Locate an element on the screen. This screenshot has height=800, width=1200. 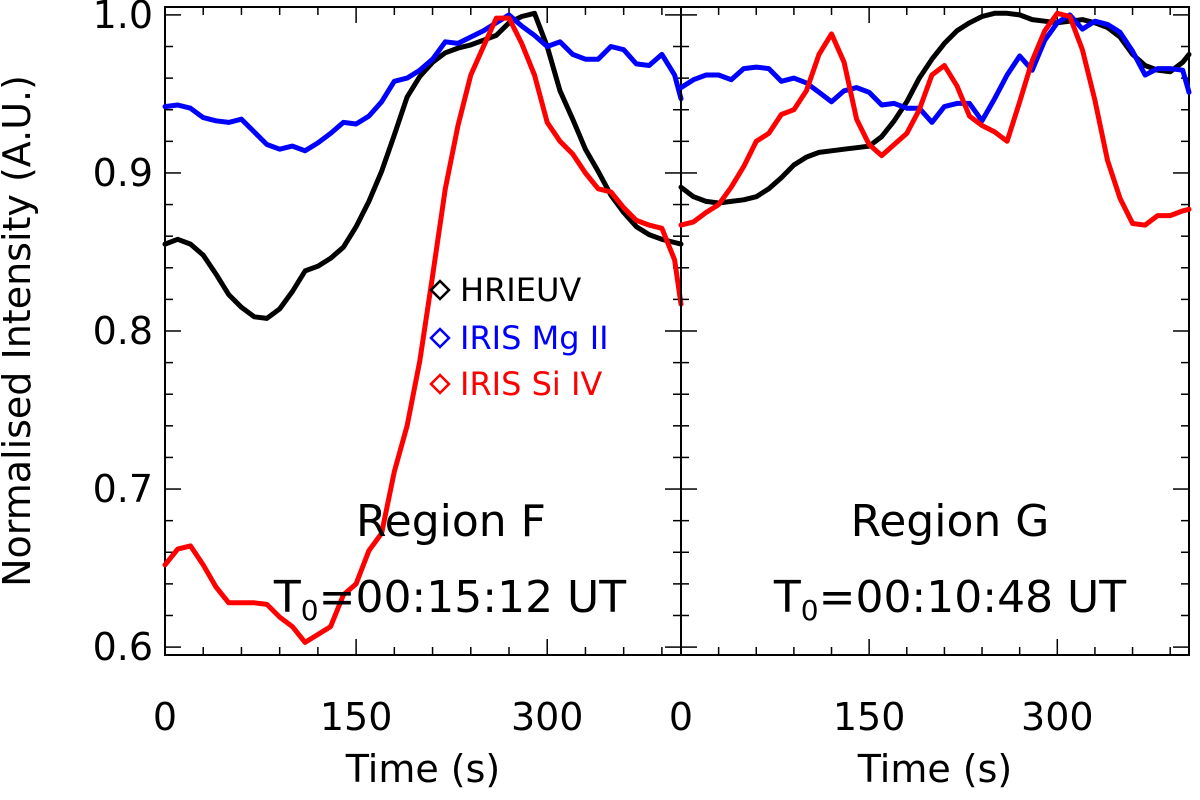
legend-marker-si4 is located at coordinates (440, 384).